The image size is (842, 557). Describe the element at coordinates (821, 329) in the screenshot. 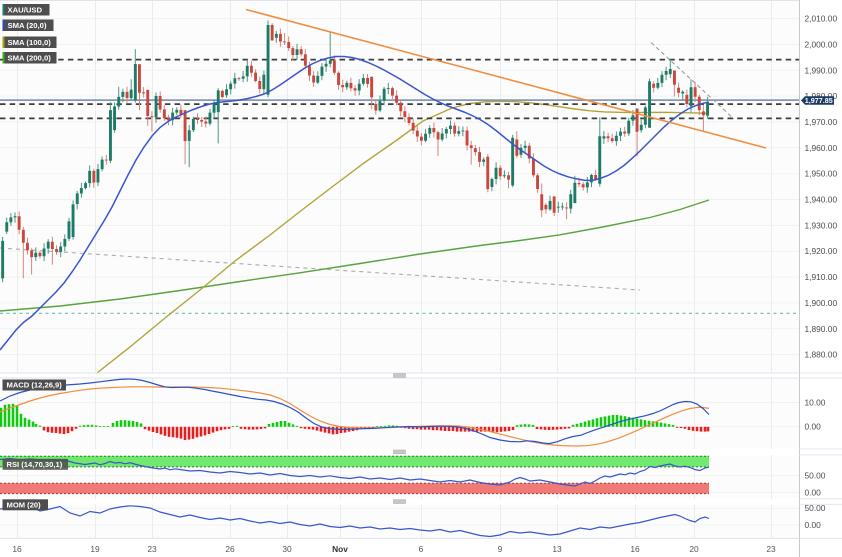

I see `svg-text: 1,890.00` at that location.